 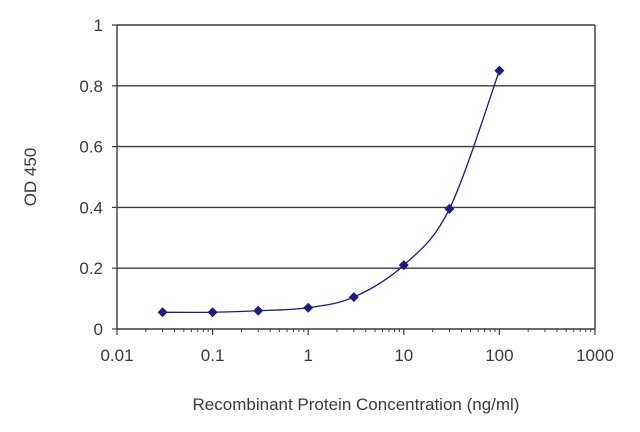 What do you see at coordinates (213, 355) in the screenshot?
I see `x-tick-label: 0.1` at bounding box center [213, 355].